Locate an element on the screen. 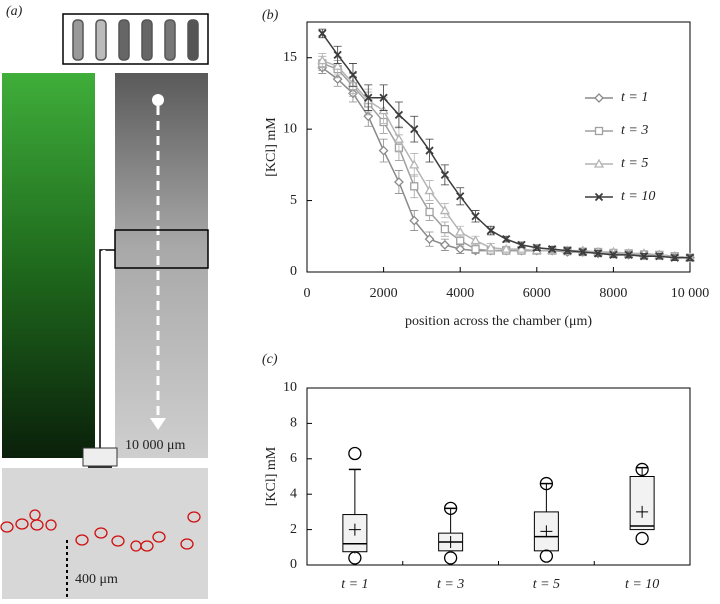 The width and height of the screenshot is (720, 604). legend-label: t = 10 is located at coordinates (638, 196).